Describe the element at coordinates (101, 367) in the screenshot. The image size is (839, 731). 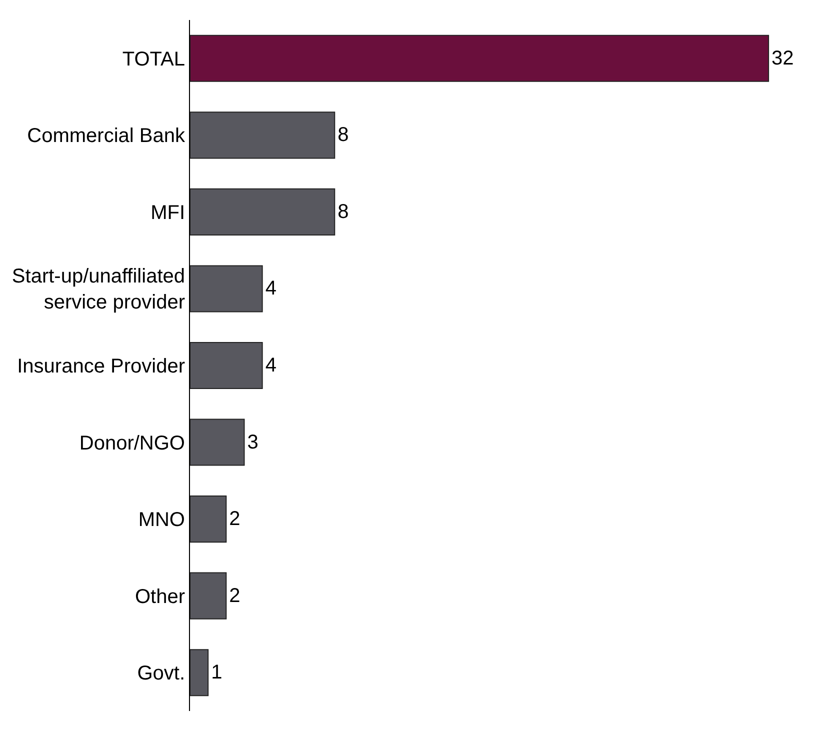
I see `y-tick-label: Insurance Provider` at that location.